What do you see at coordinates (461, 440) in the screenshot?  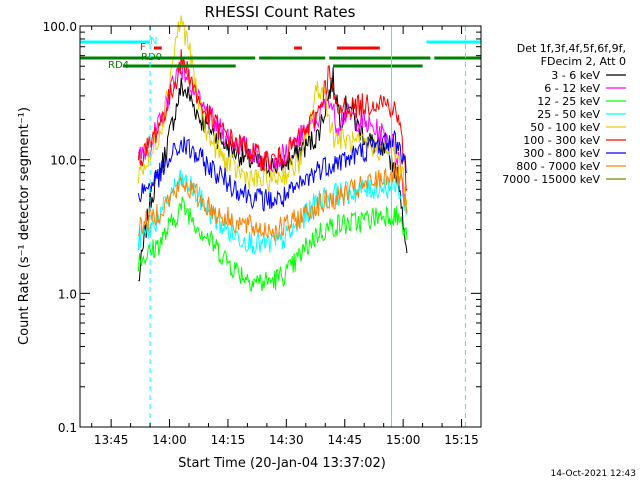 I see `x-tick-label-6: 15:15` at bounding box center [461, 440].